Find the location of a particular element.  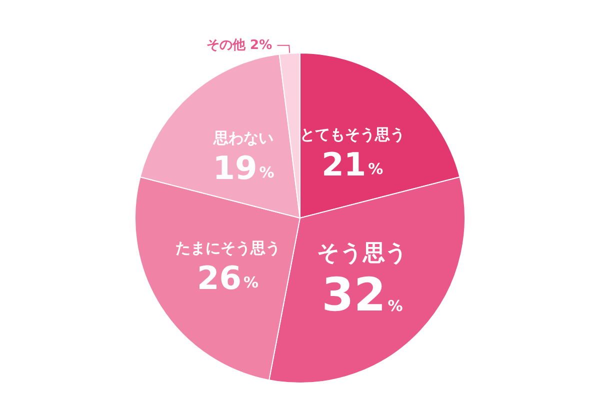

slice-label: とてもそう思う is located at coordinates (352, 134).